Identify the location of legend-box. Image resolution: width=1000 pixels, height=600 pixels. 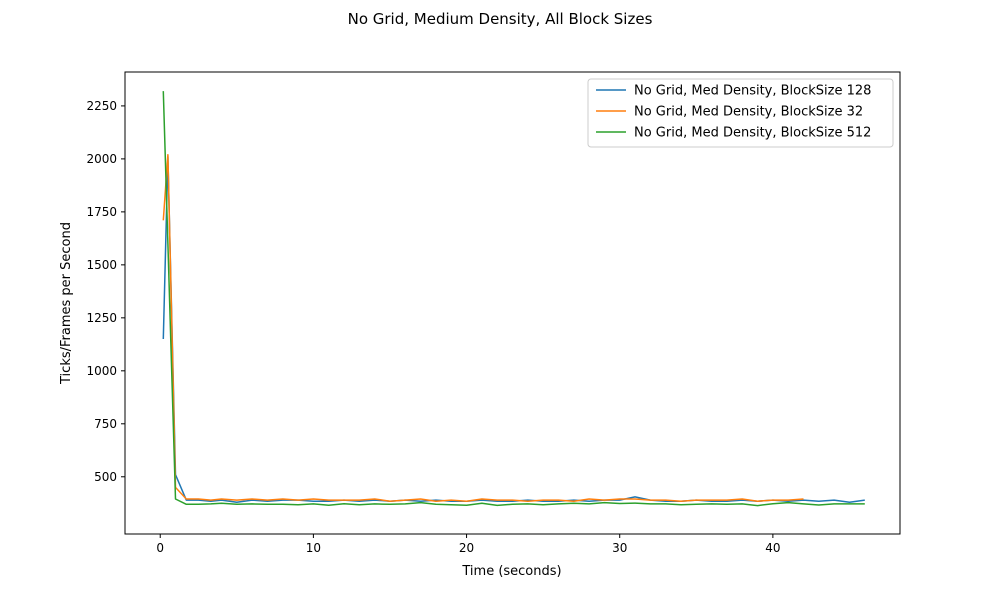
(740, 113).